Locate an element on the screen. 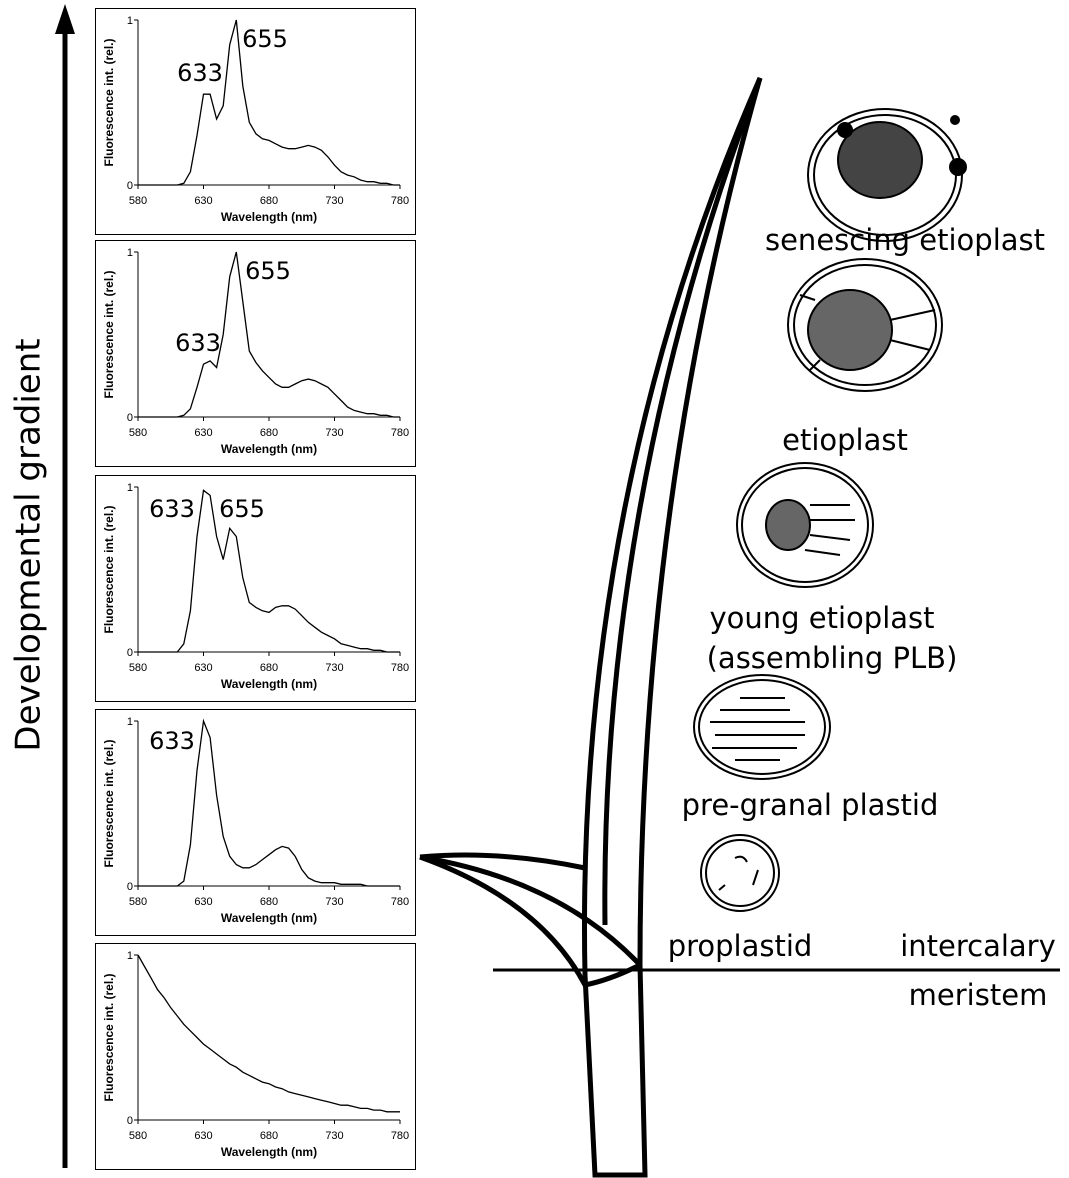 This screenshot has width=1069, height=1178. arrow-head is located at coordinates (65, 19).